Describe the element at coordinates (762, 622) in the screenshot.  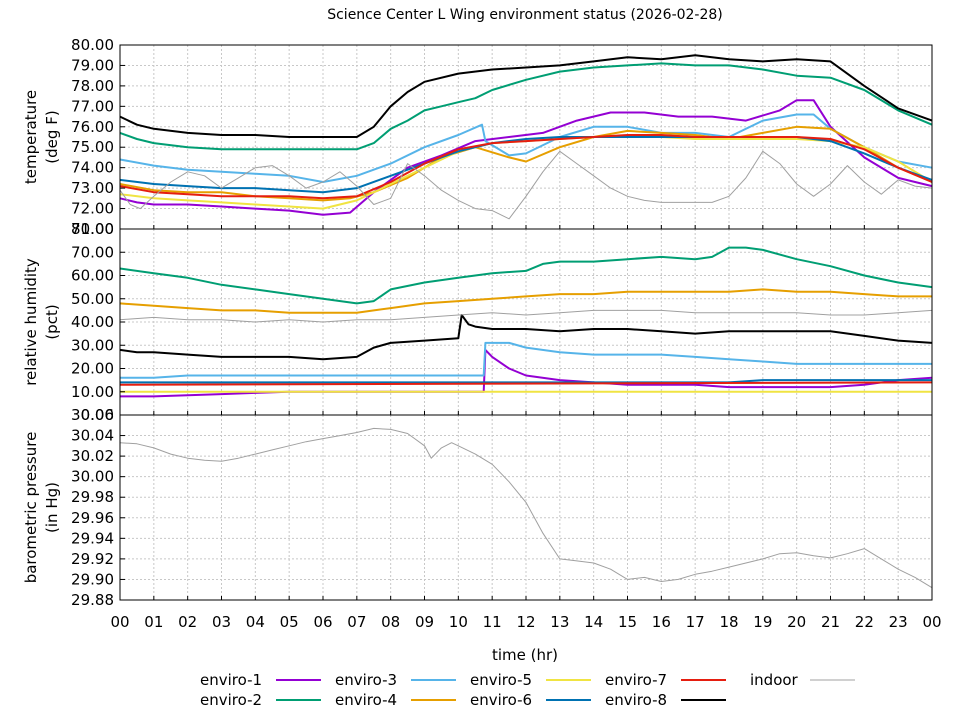
I see `x-tick-label: 19` at that location.